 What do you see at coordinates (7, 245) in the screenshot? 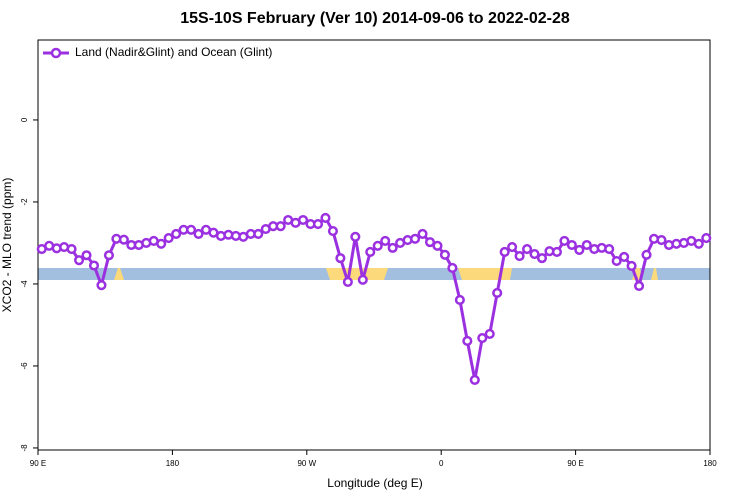
I see `y-axis-label: XCO2 - MLO trend (ppm)` at bounding box center [7, 245].